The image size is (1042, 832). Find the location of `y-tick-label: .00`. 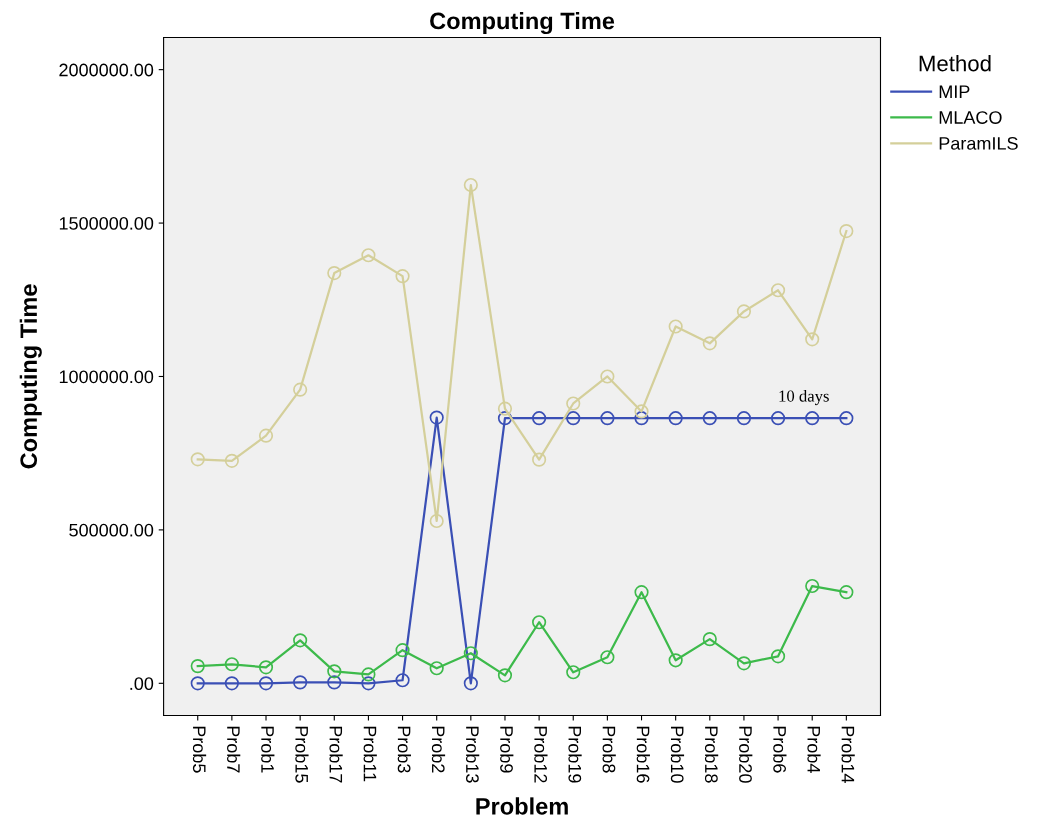

y-tick-label: .00 is located at coordinates (142, 684).